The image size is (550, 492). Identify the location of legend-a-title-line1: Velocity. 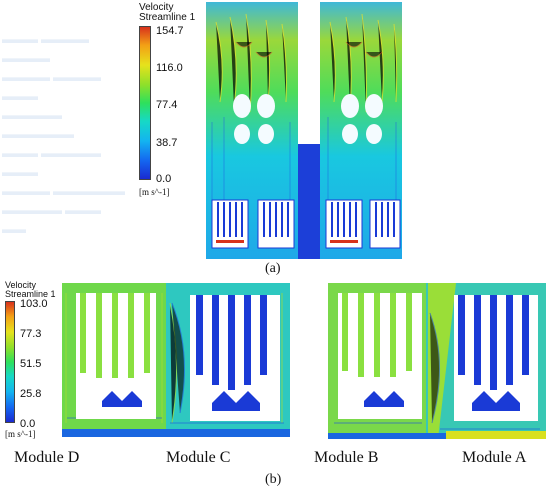
(156, 7).